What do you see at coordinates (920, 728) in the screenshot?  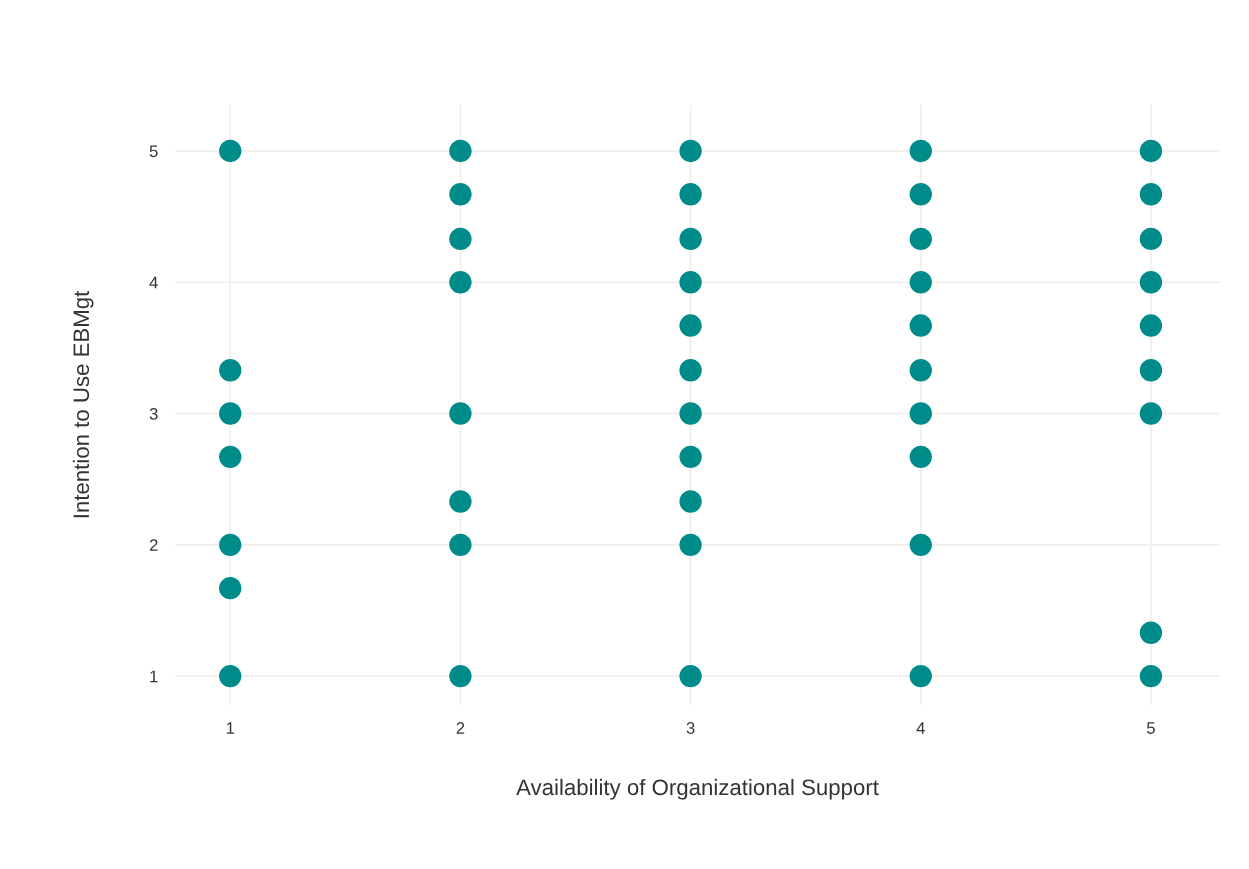 I see `x-tick-label: 4` at bounding box center [920, 728].